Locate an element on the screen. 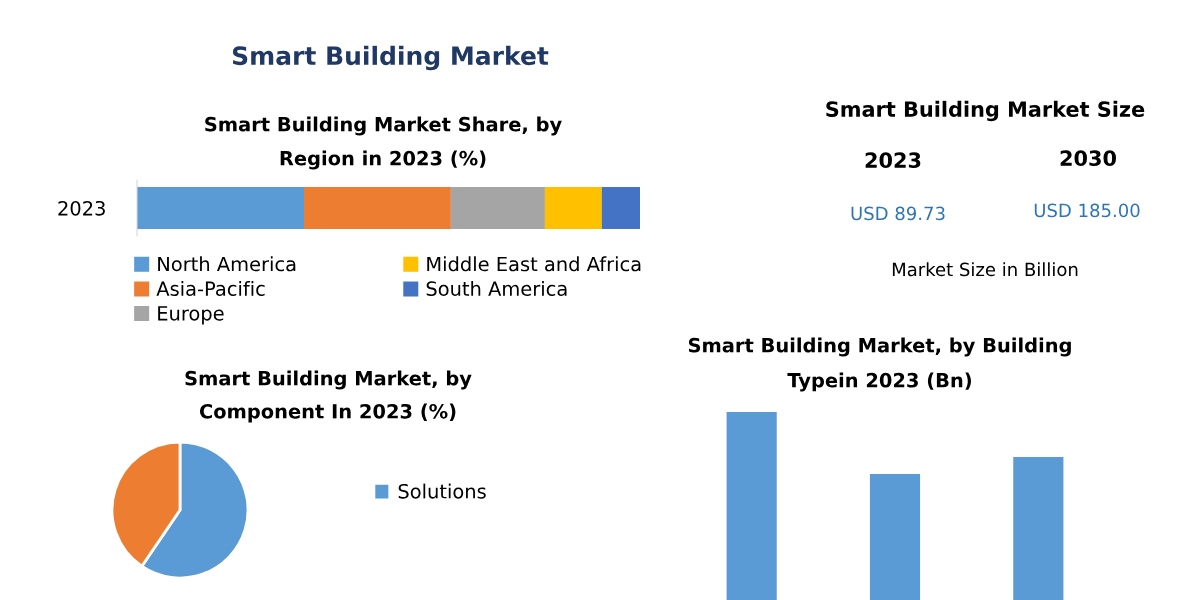 The height and width of the screenshot is (600, 1200). text: 2030 is located at coordinates (1088, 158).